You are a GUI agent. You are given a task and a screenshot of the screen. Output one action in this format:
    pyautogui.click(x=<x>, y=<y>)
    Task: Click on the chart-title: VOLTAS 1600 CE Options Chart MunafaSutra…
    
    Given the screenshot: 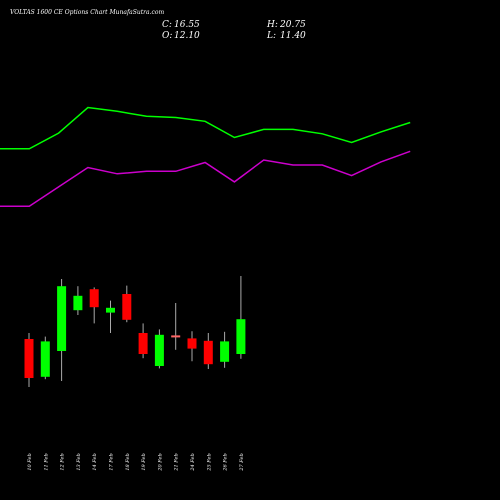 What is the action you would take?
    pyautogui.click(x=87, y=12)
    